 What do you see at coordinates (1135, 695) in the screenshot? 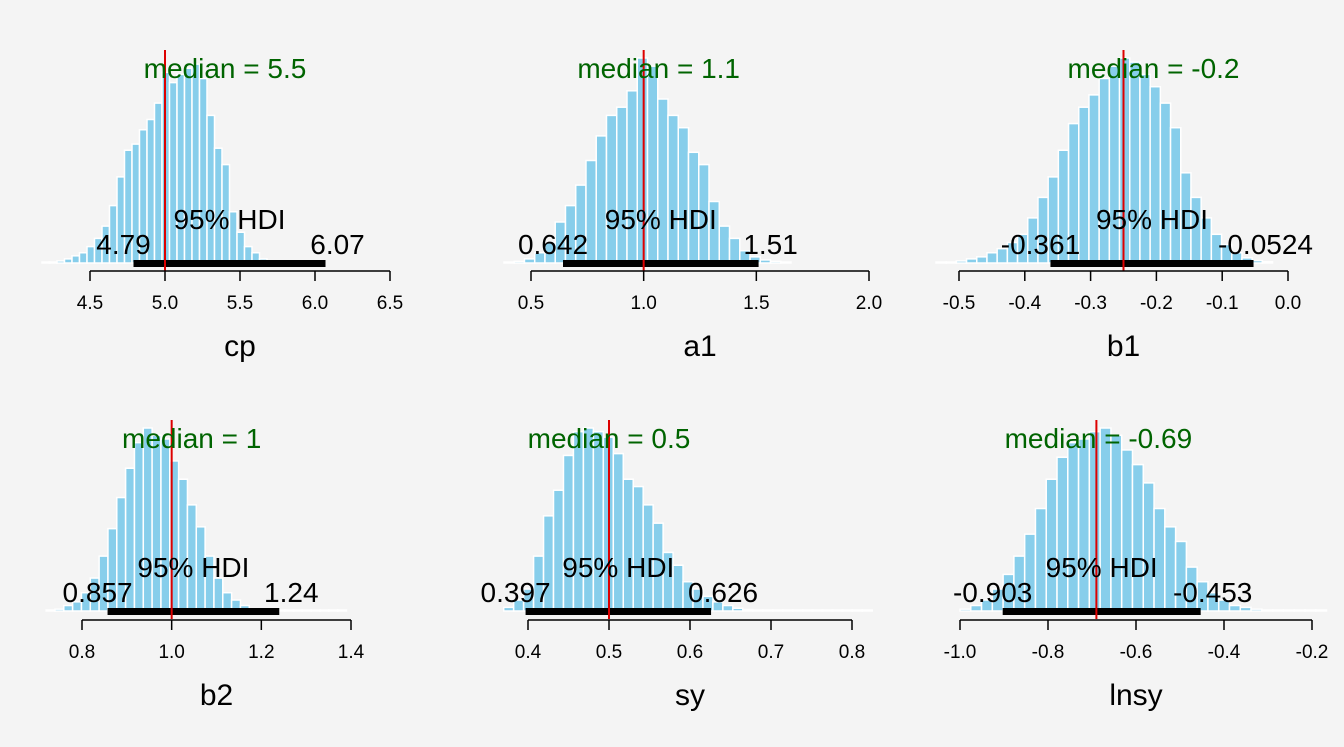
I see `x-axis-label: lnsy` at bounding box center [1135, 695].